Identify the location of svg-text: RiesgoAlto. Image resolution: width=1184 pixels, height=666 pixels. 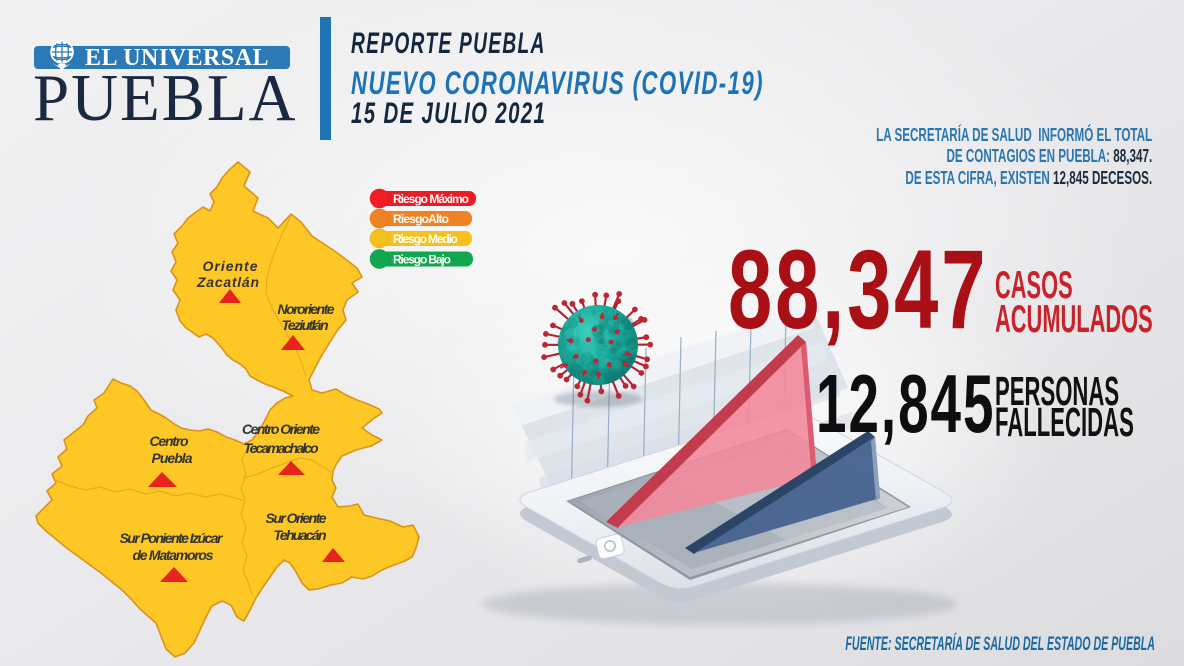
(421, 219).